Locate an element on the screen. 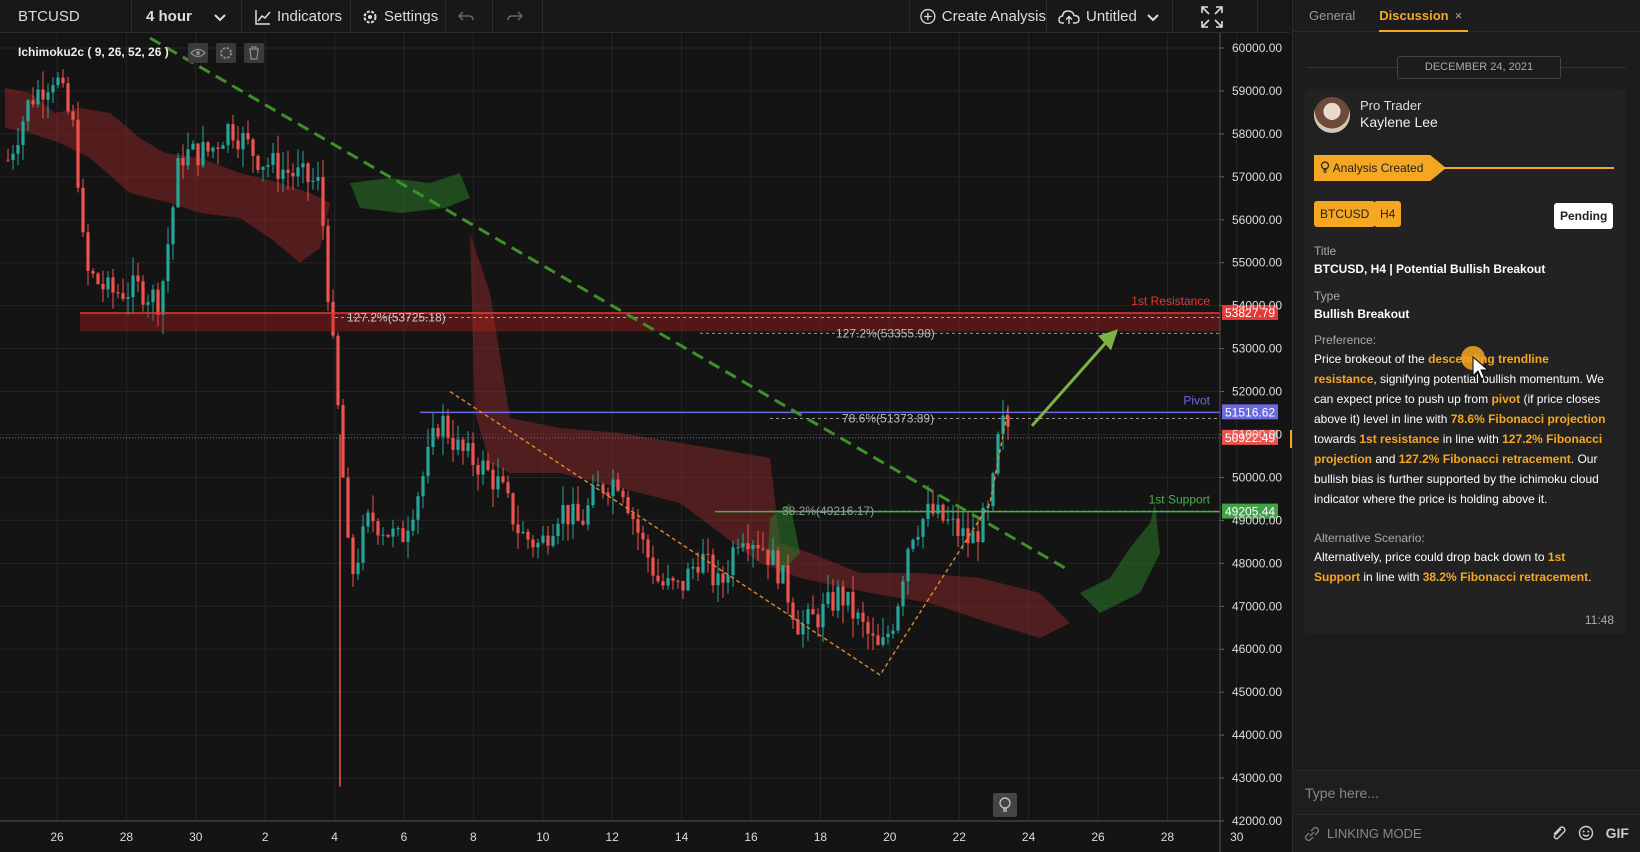 This screenshot has height=852, width=1640. gif-button: GIF is located at coordinates (1617, 833).